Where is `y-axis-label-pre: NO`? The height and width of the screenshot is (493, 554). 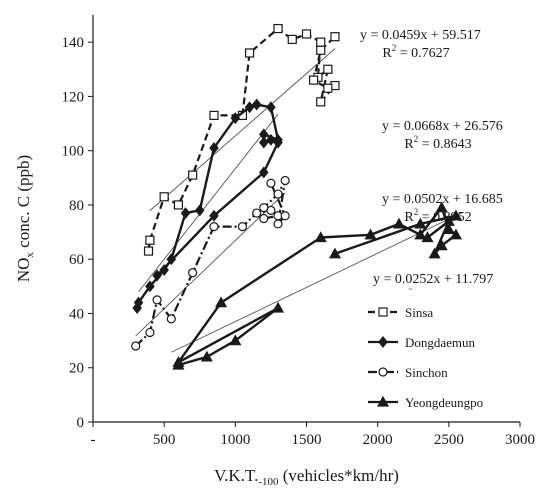 y-axis-label-pre: NO is located at coordinates (23, 270).